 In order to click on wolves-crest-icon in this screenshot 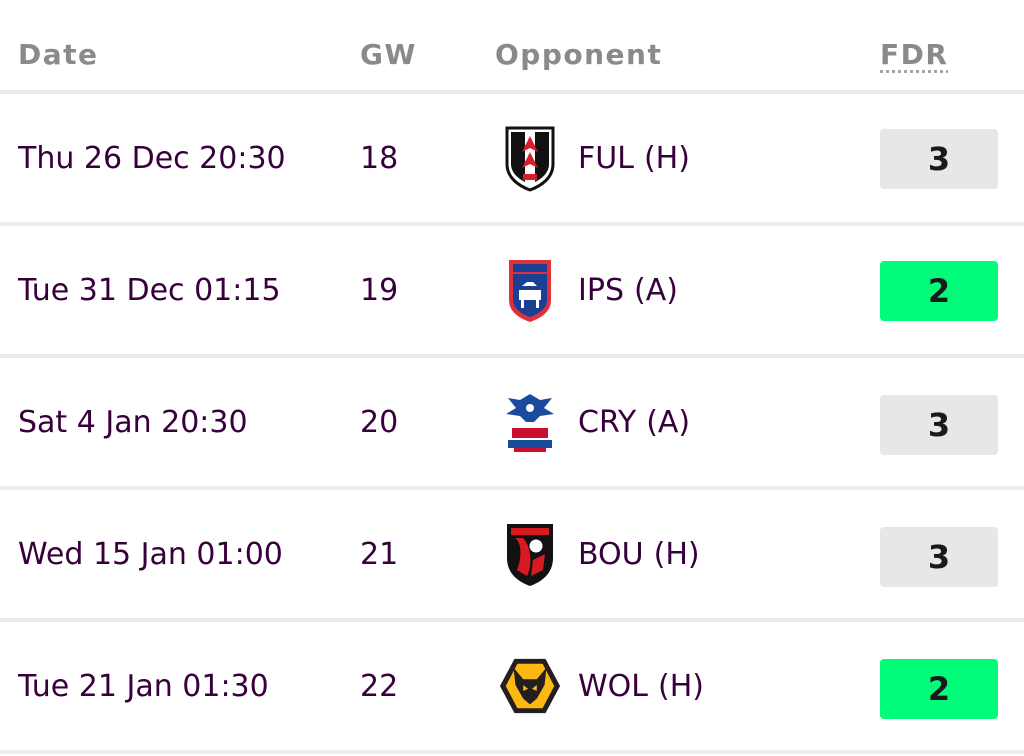, I will do `click(530, 686)`.